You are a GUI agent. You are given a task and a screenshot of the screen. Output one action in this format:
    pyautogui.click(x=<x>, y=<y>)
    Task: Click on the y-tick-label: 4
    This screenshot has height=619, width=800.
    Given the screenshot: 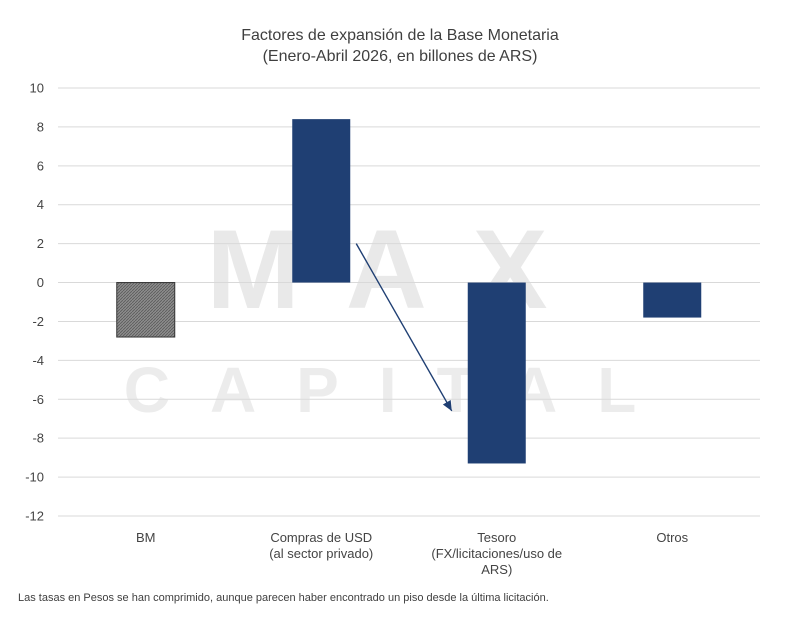 What is the action you would take?
    pyautogui.click(x=40, y=204)
    